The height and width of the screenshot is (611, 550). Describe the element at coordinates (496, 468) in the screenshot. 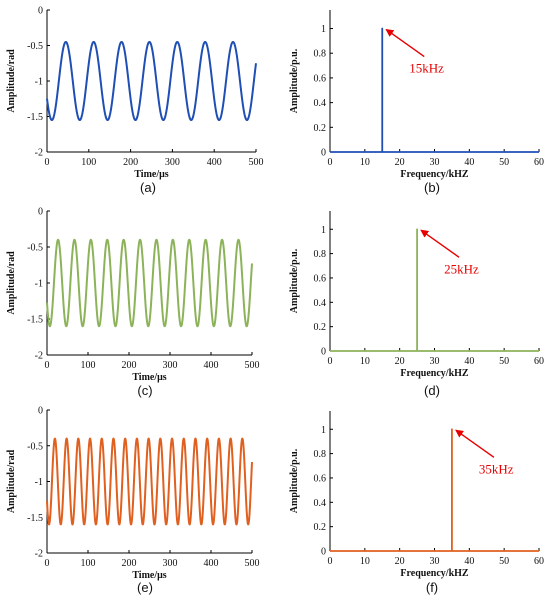

I see `annotation-label: 35kHz` at that location.